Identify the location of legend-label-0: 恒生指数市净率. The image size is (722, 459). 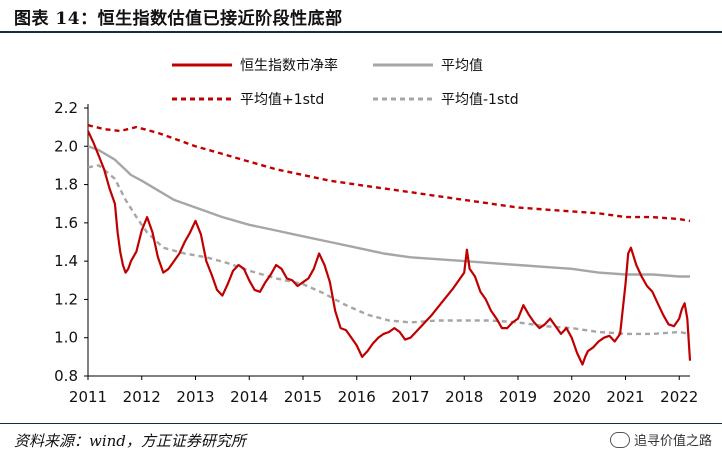
(289, 65).